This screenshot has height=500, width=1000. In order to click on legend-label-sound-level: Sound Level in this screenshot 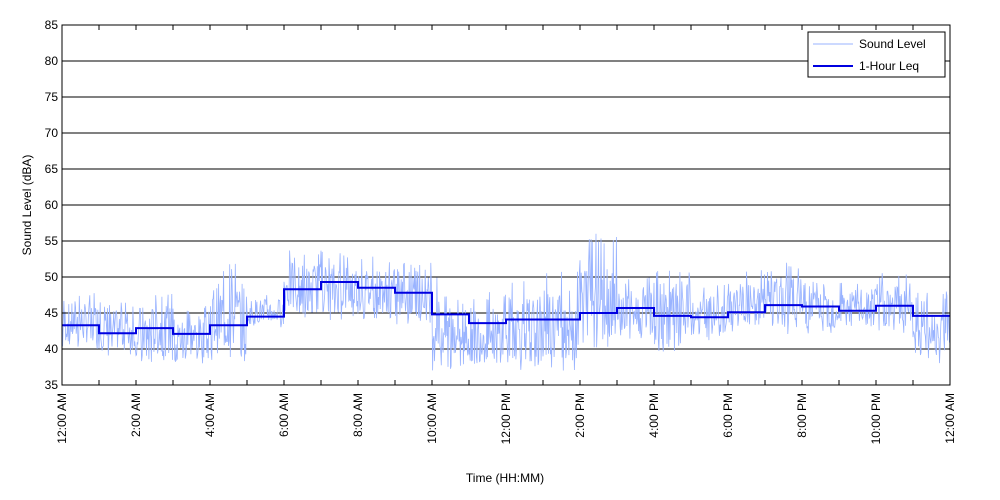, I will do `click(892, 44)`.